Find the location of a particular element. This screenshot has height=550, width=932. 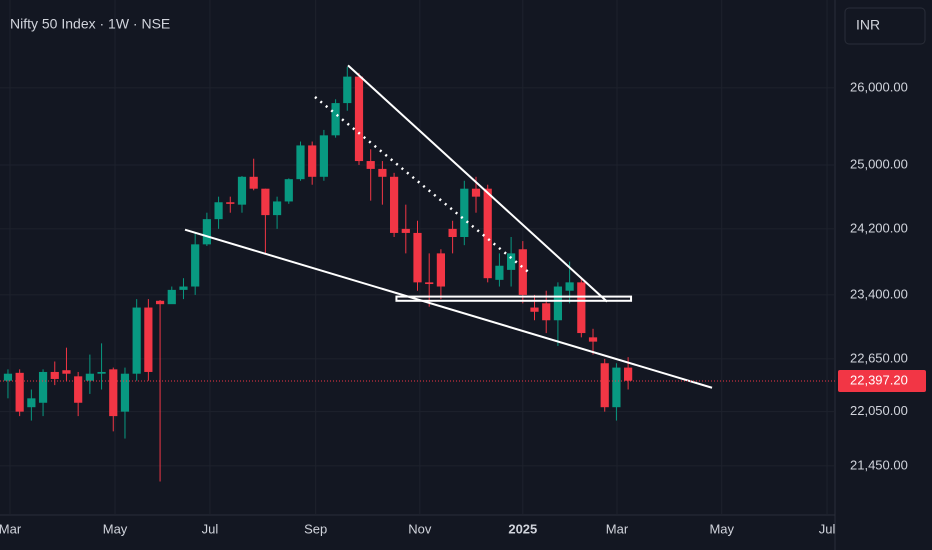

x-tick-label: Nov is located at coordinates (420, 528).